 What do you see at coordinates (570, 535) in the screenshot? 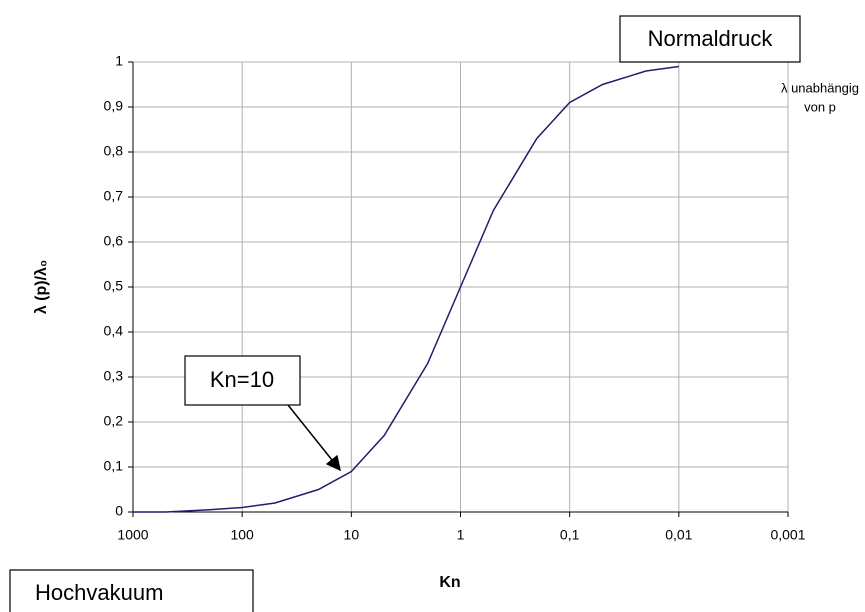
I see `x-tick-label: 0,1` at bounding box center [570, 535].